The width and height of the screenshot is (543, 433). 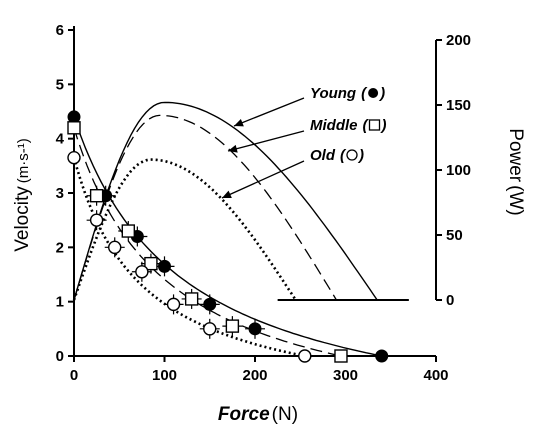 What do you see at coordinates (515, 155) in the screenshot?
I see `y-right-axis-label-main: Power` at bounding box center [515, 155].